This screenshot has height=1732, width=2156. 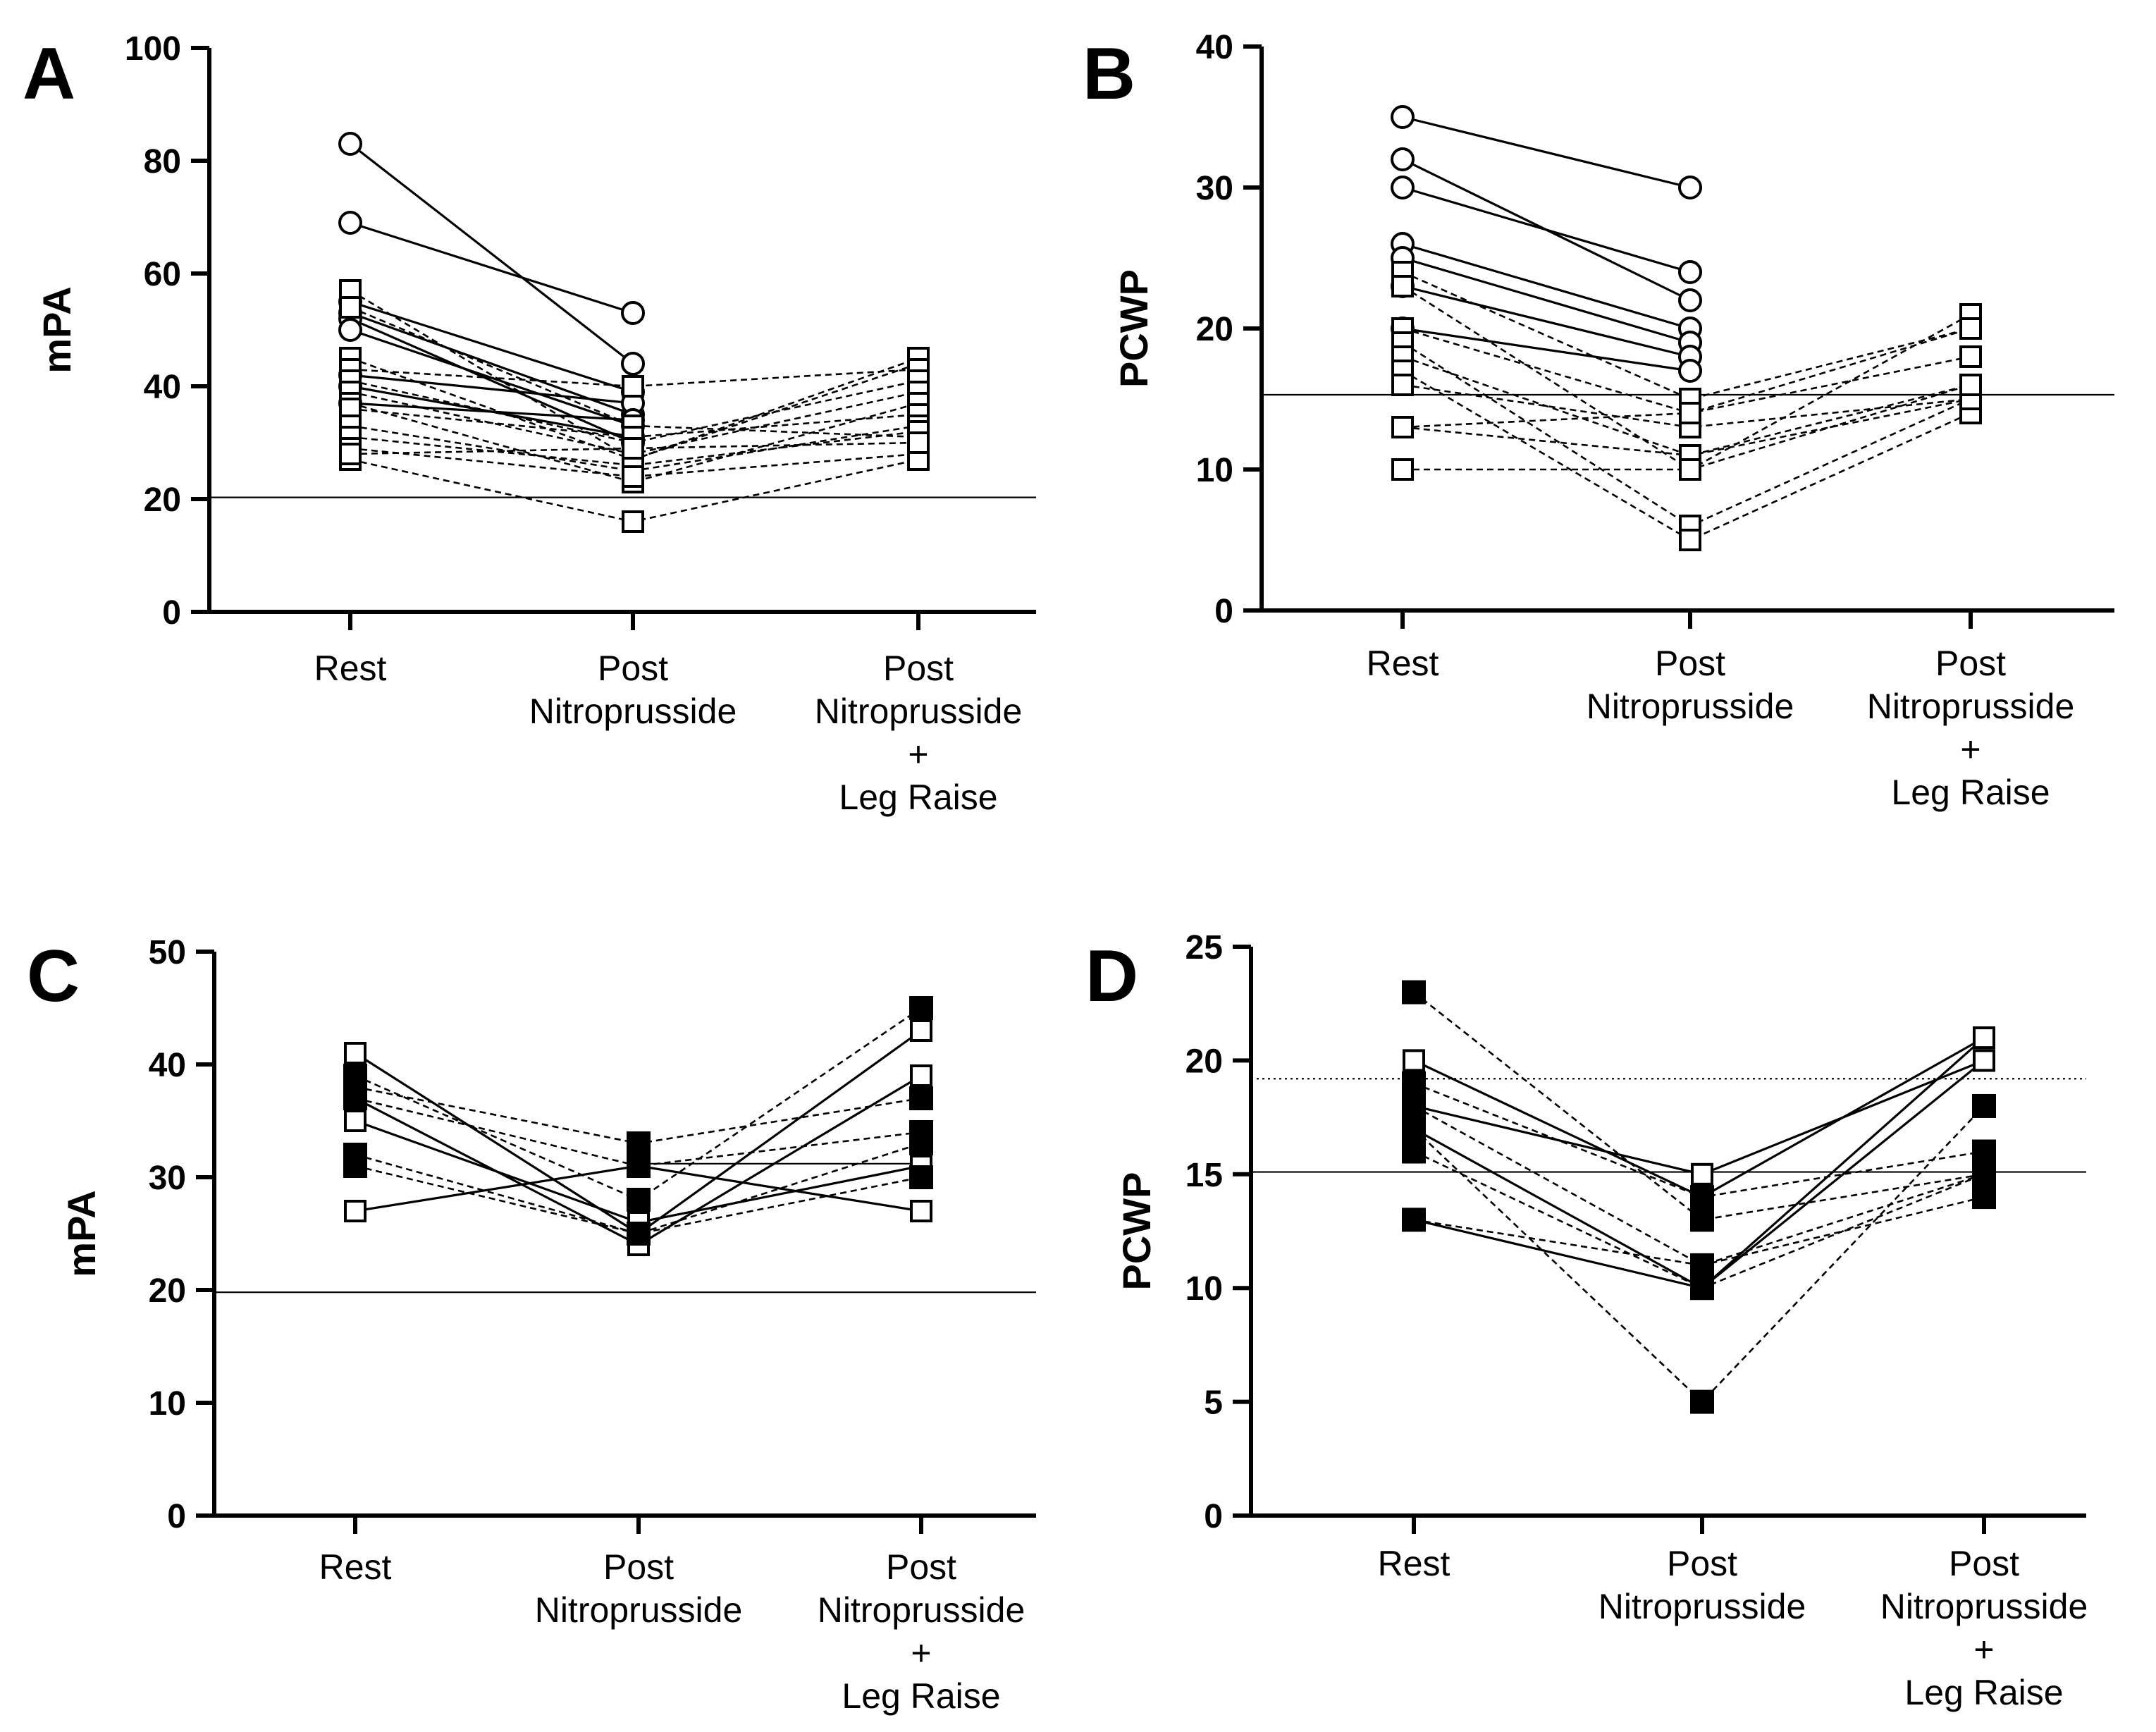 I want to click on panel-c-category-label-3: Post Nitroprusside + Leg Raise, so click(x=921, y=1631).